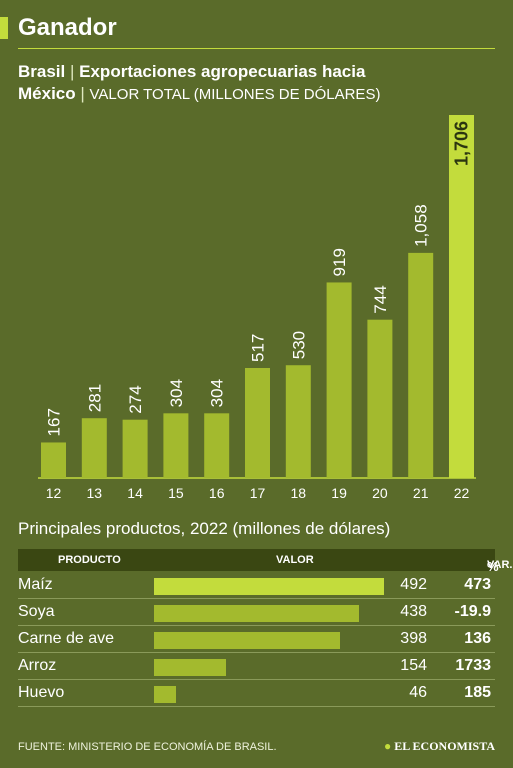 The height and width of the screenshot is (768, 513). Describe the element at coordinates (176, 493) in the screenshot. I see `x-tick-label: 15` at that location.